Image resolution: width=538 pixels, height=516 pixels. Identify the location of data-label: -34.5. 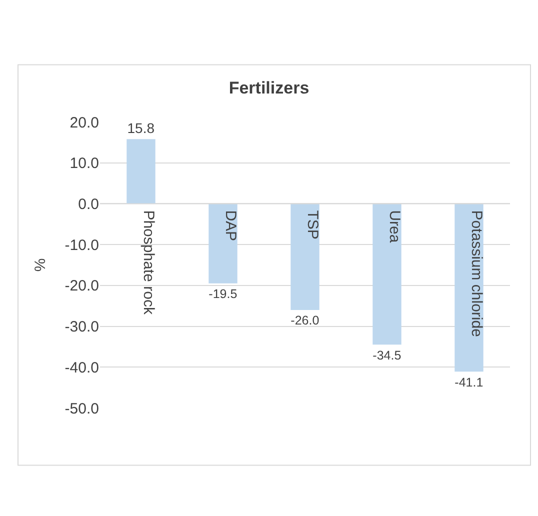
(387, 355).